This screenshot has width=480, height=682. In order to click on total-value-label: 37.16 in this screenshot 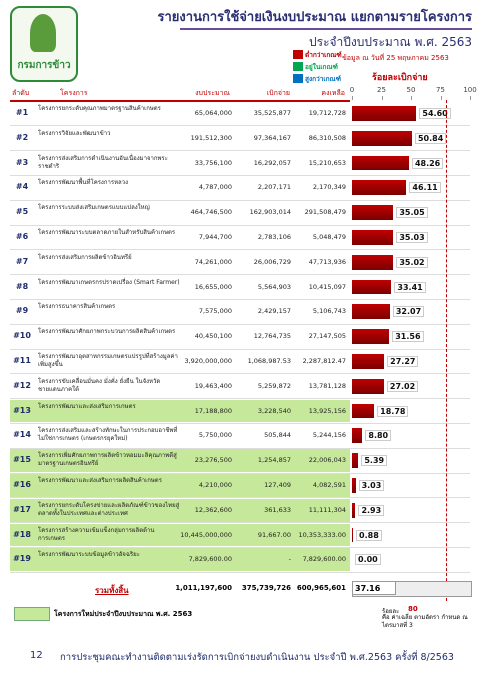, I will do `click(368, 589)`.